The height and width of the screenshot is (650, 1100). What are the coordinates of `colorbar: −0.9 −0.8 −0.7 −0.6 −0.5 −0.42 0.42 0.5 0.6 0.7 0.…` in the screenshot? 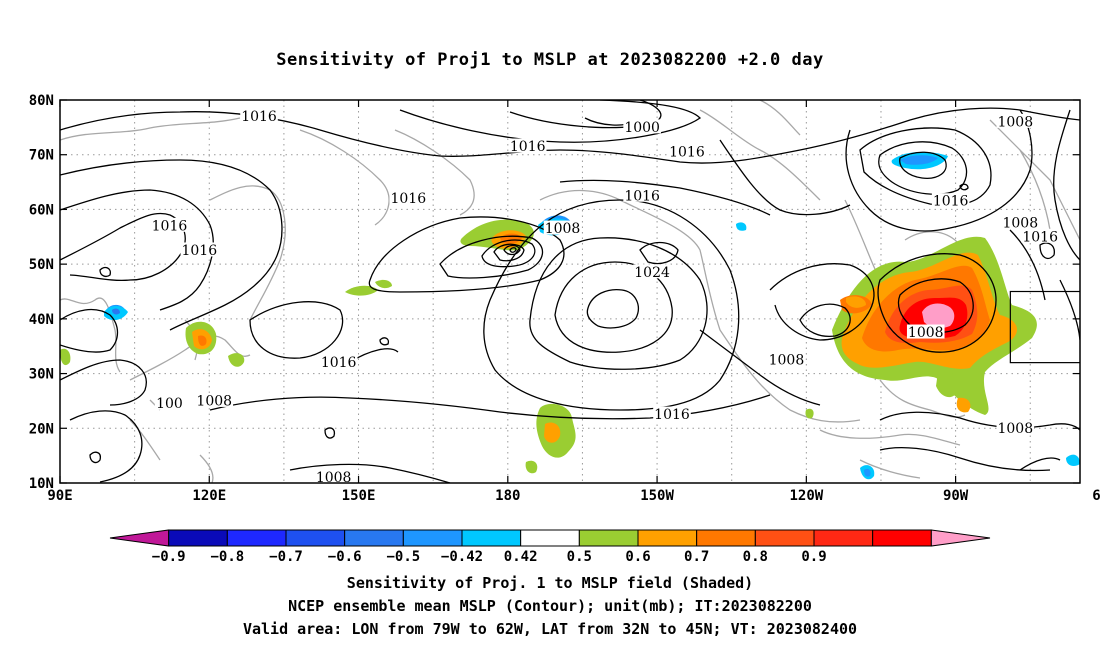 It's located at (550, 547).